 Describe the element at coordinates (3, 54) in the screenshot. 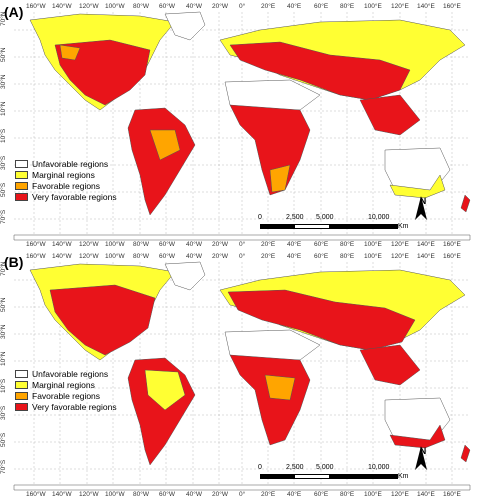

I see `lat-tick: 50°N` at that location.